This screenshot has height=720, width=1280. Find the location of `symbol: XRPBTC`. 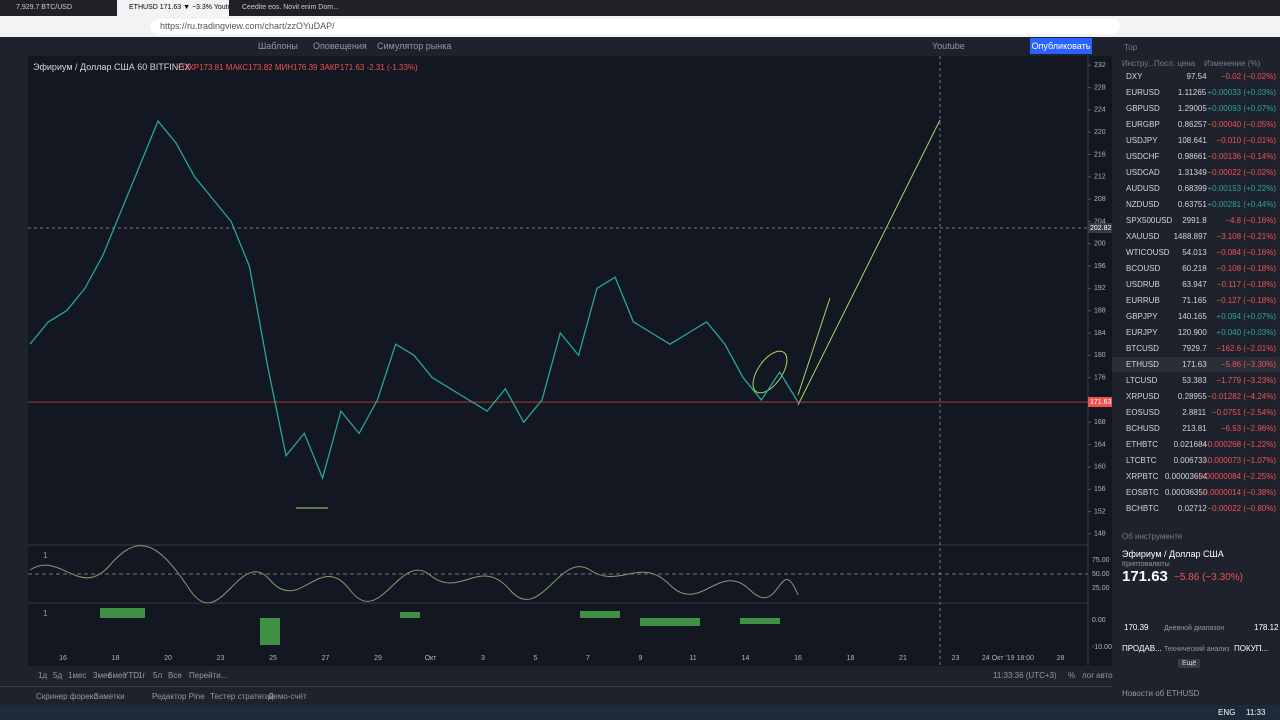

symbol: XRPBTC is located at coordinates (1142, 476).